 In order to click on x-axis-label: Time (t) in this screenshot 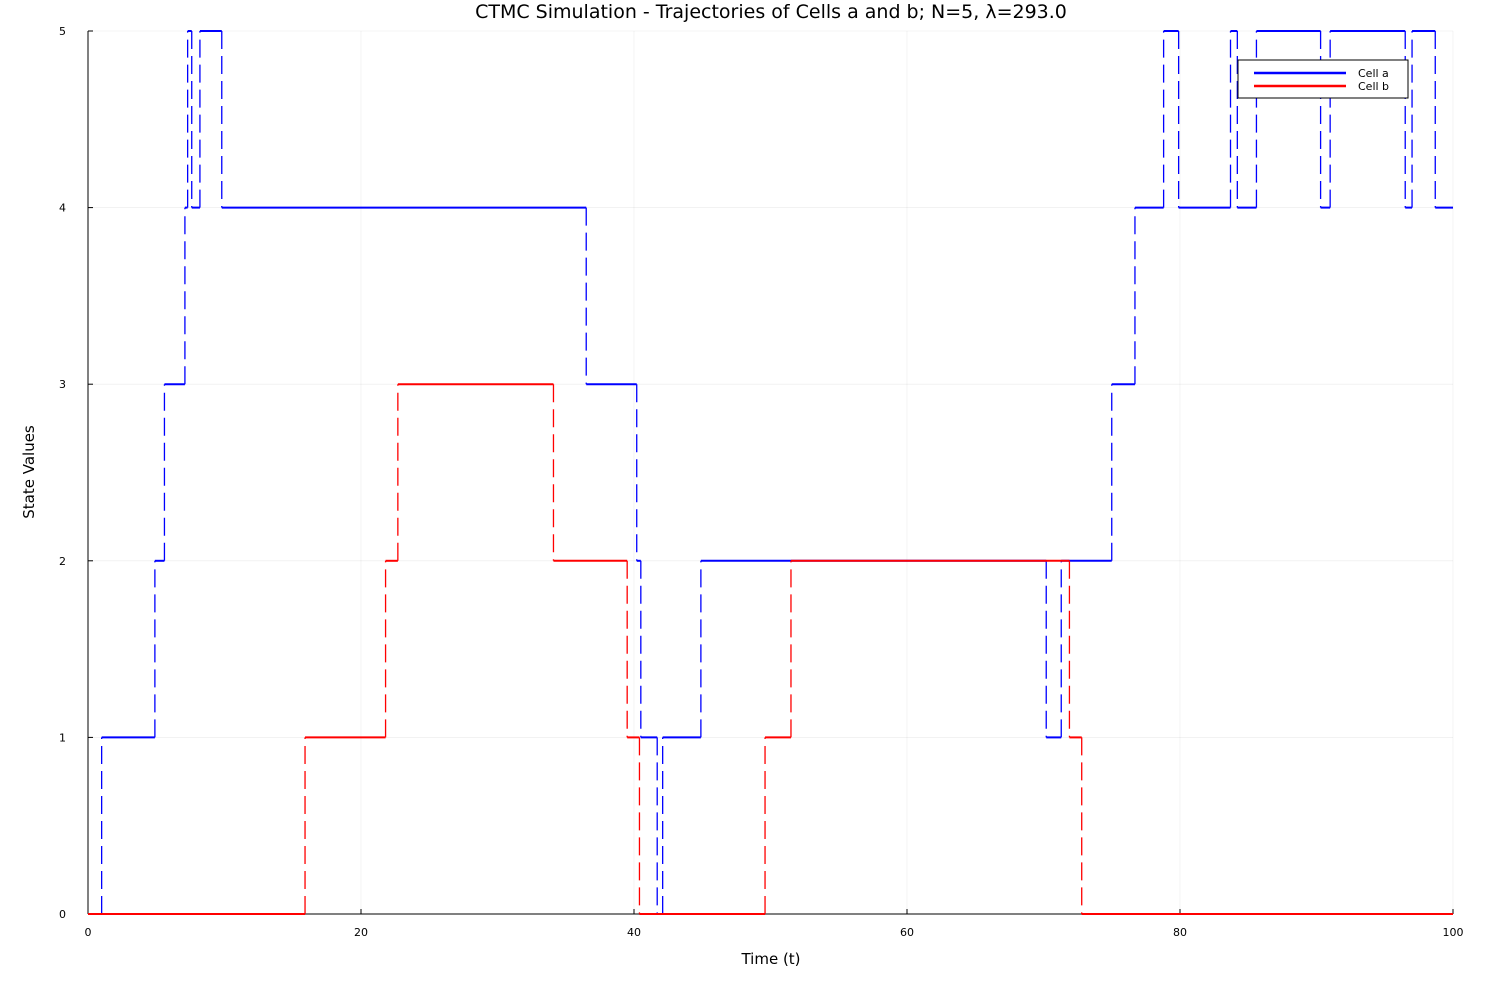, I will do `click(770, 959)`.